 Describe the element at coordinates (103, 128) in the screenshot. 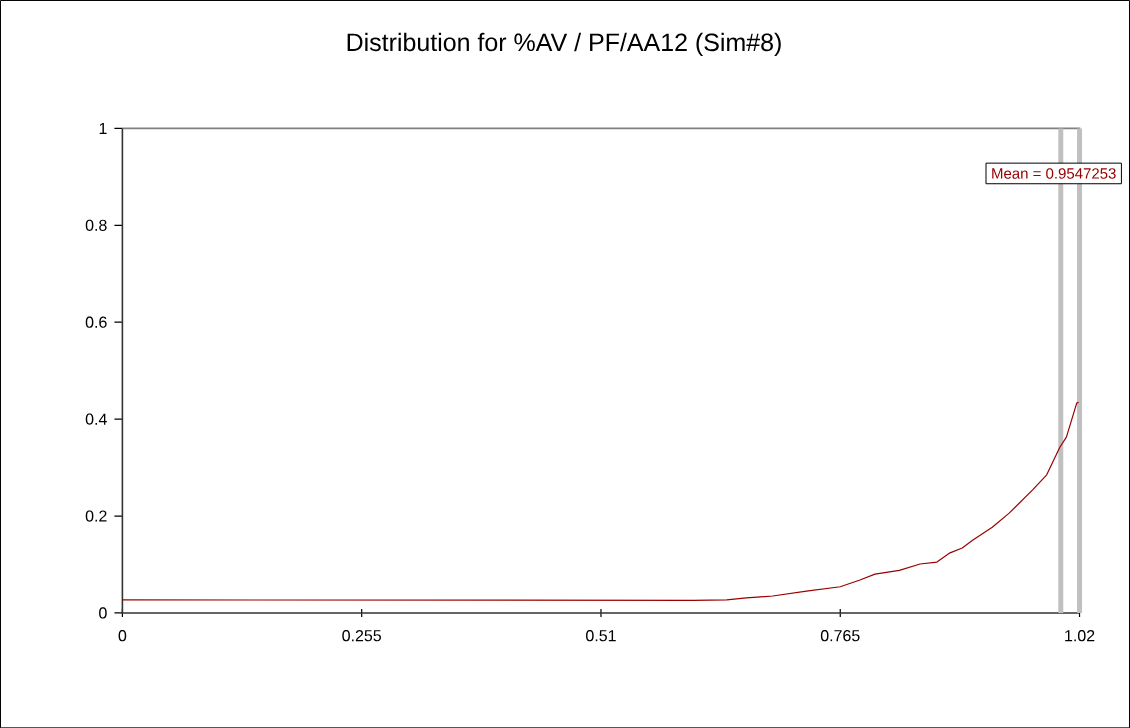

I see `y-tick-label: 1` at that location.